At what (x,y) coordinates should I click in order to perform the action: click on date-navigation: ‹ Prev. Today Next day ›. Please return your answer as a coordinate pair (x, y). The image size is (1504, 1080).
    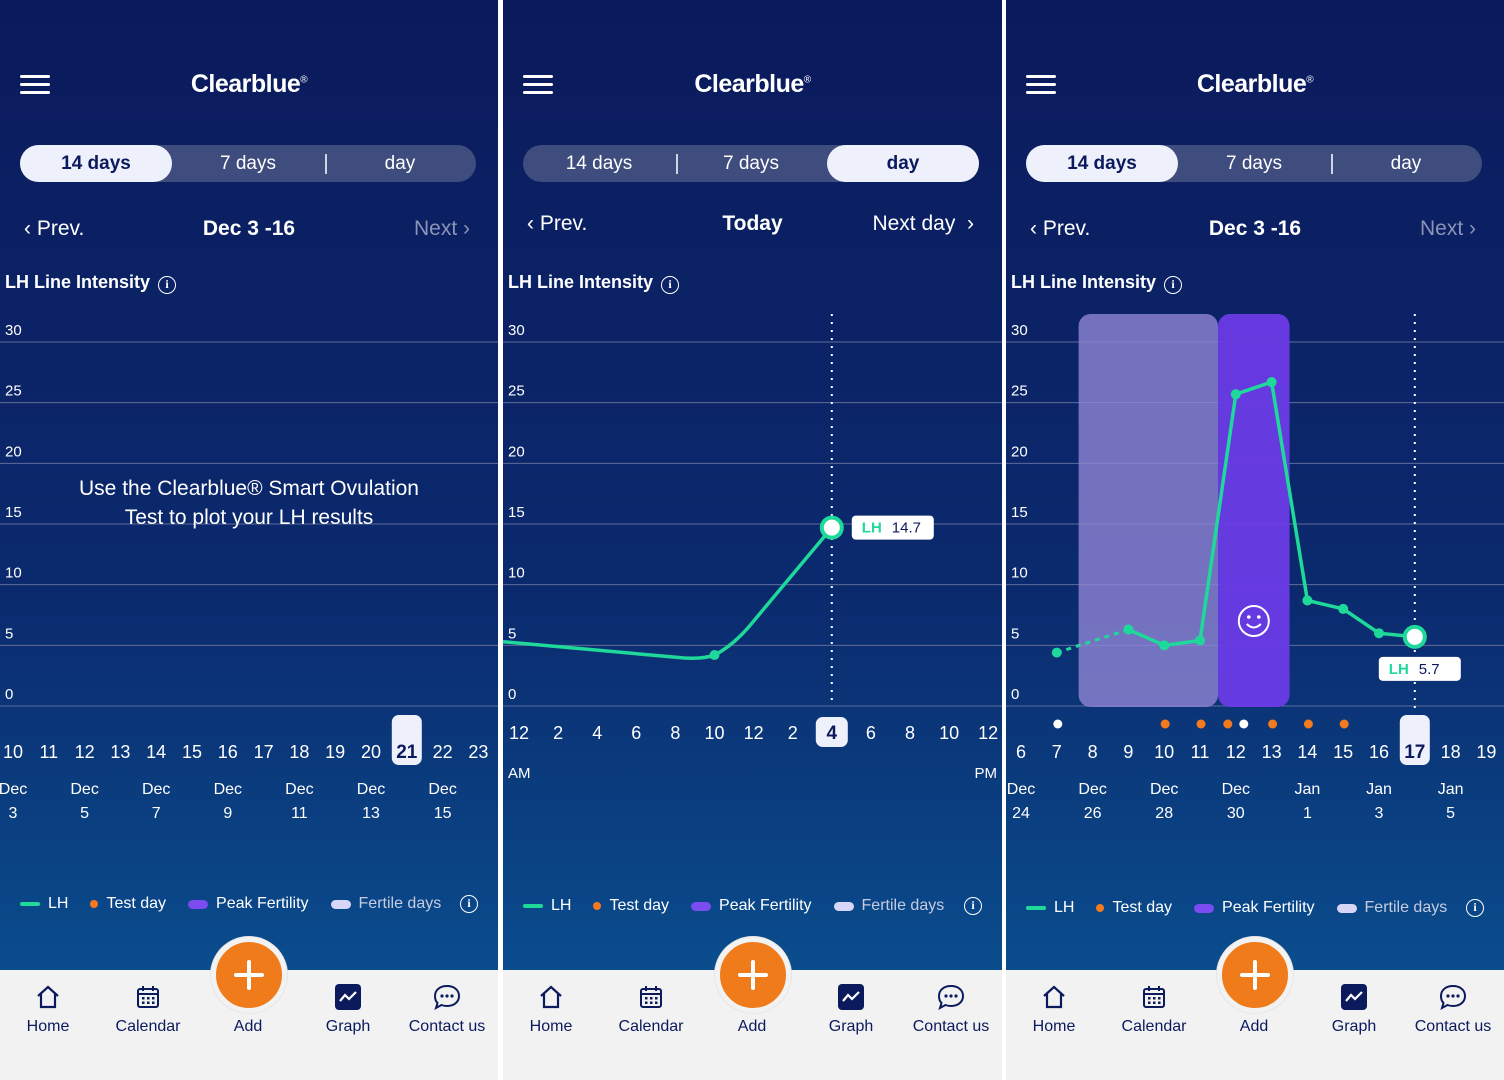
    Looking at the image, I should click on (752, 229).